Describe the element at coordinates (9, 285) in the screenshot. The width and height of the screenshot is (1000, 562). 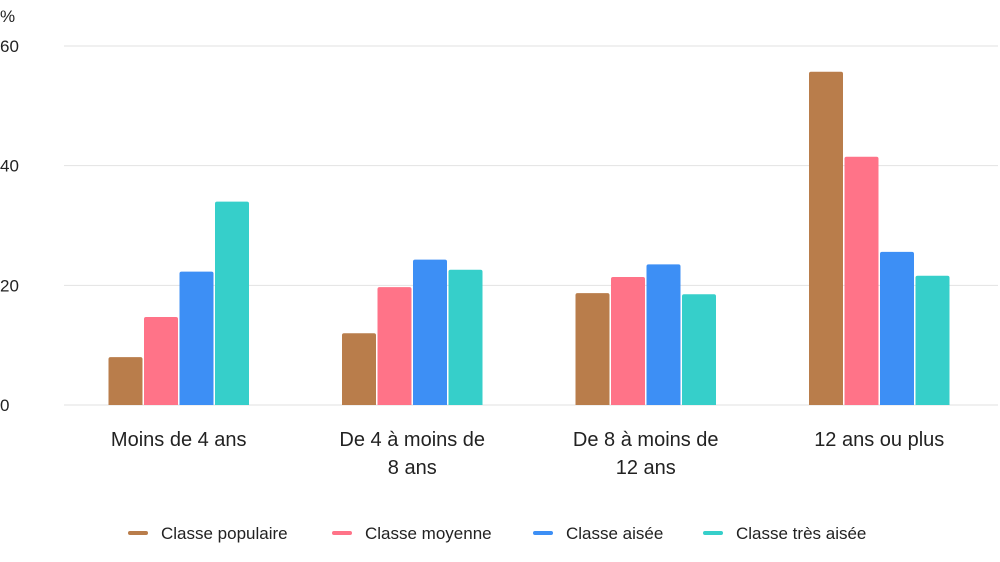
I see `y-tick-label: 20` at that location.